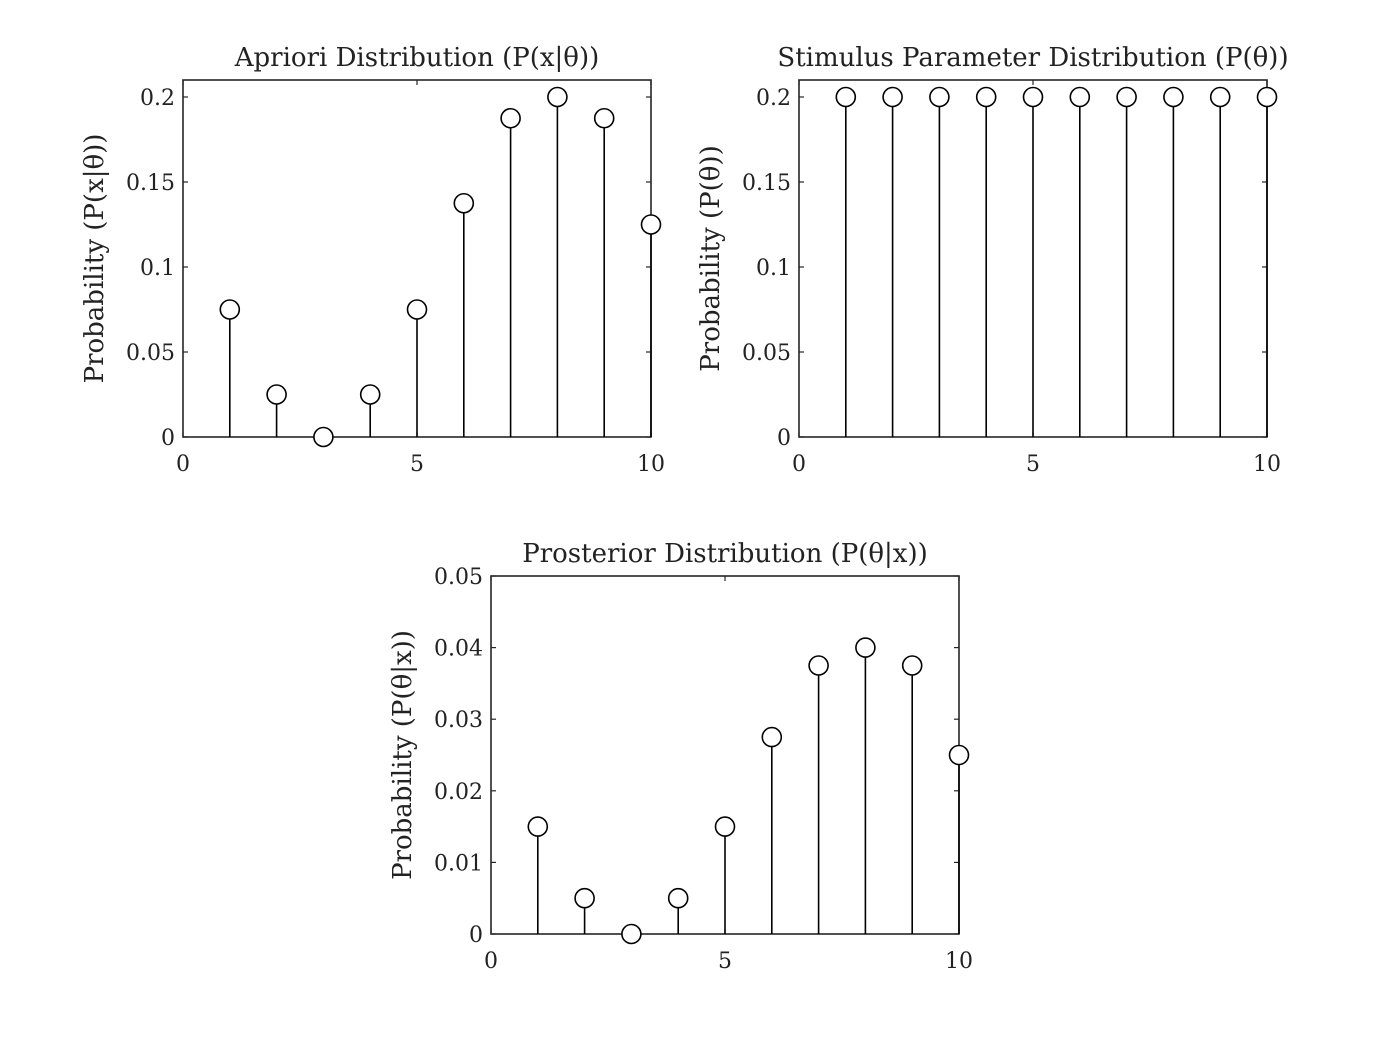 This screenshot has height=1050, width=1400. Describe the element at coordinates (95, 259) in the screenshot. I see `y-axis-label: Probability (P(x|θ))` at that location.